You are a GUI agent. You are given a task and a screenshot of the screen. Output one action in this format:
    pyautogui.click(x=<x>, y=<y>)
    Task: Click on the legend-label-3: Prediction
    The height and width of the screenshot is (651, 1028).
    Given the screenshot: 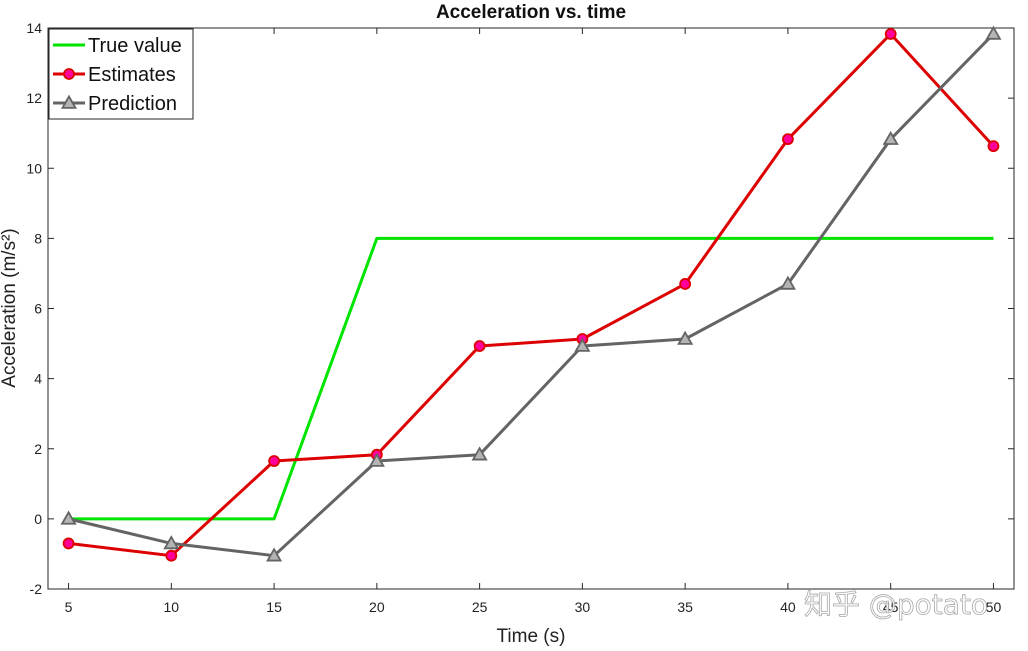 What is the action you would take?
    pyautogui.click(x=132, y=104)
    